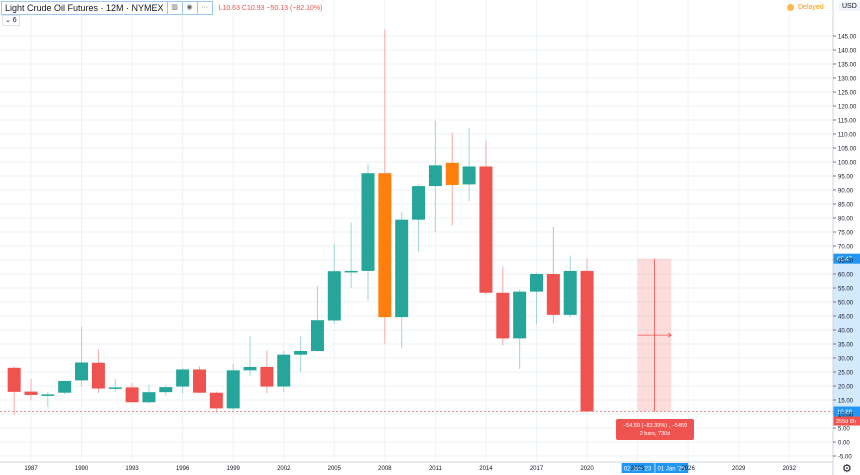 This screenshot has height=475, width=860. Describe the element at coordinates (688, 469) in the screenshot. I see `svg-text: 2026` at that location.